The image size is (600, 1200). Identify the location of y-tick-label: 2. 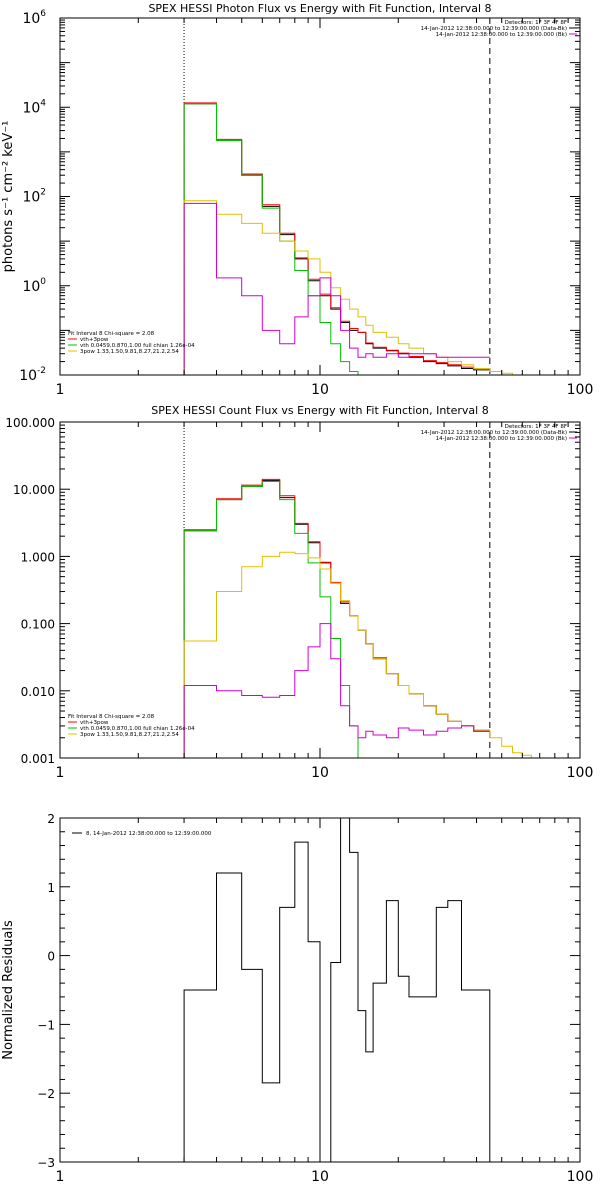
(51, 819).